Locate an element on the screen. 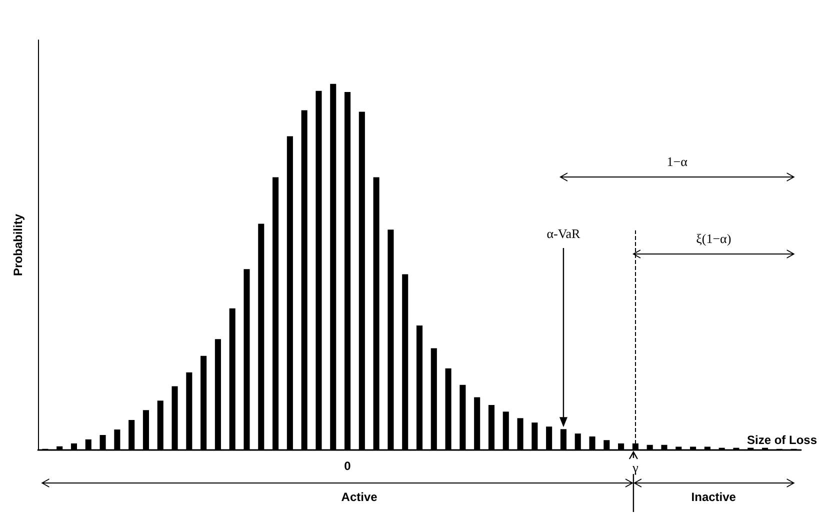 The image size is (819, 531). text: Inactive is located at coordinates (713, 497).